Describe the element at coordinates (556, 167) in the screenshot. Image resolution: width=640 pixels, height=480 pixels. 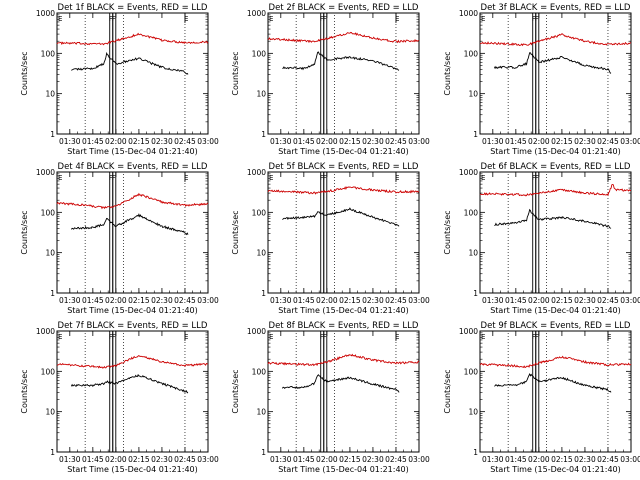
I see `panel-title: Det 6f BLACK = Events, RED = LLD` at that location.